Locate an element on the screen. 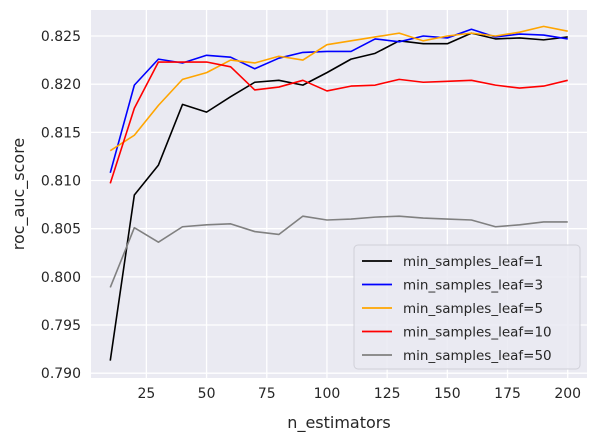  y-tick-label: 0.795 is located at coordinates (61, 326).